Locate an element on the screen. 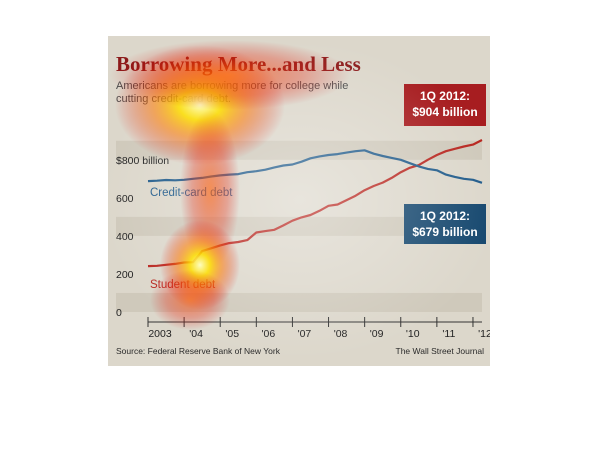 The image size is (598, 462). y-tick-label: 0 is located at coordinates (119, 313).